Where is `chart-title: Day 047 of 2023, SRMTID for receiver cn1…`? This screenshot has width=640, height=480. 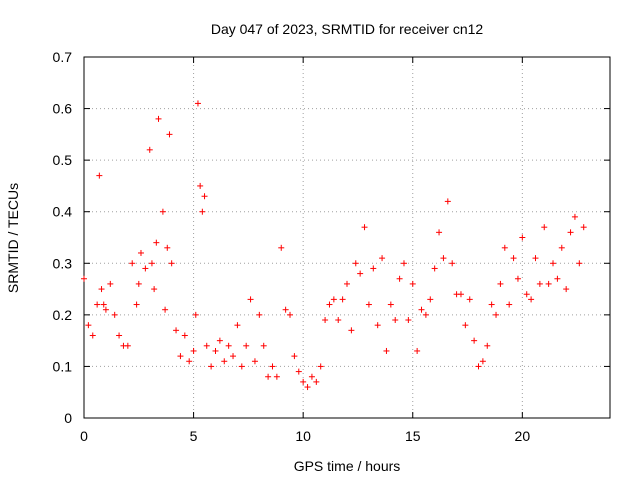 chart-title: Day 047 of 2023, SRMTID for receiver cn1… is located at coordinates (347, 29).